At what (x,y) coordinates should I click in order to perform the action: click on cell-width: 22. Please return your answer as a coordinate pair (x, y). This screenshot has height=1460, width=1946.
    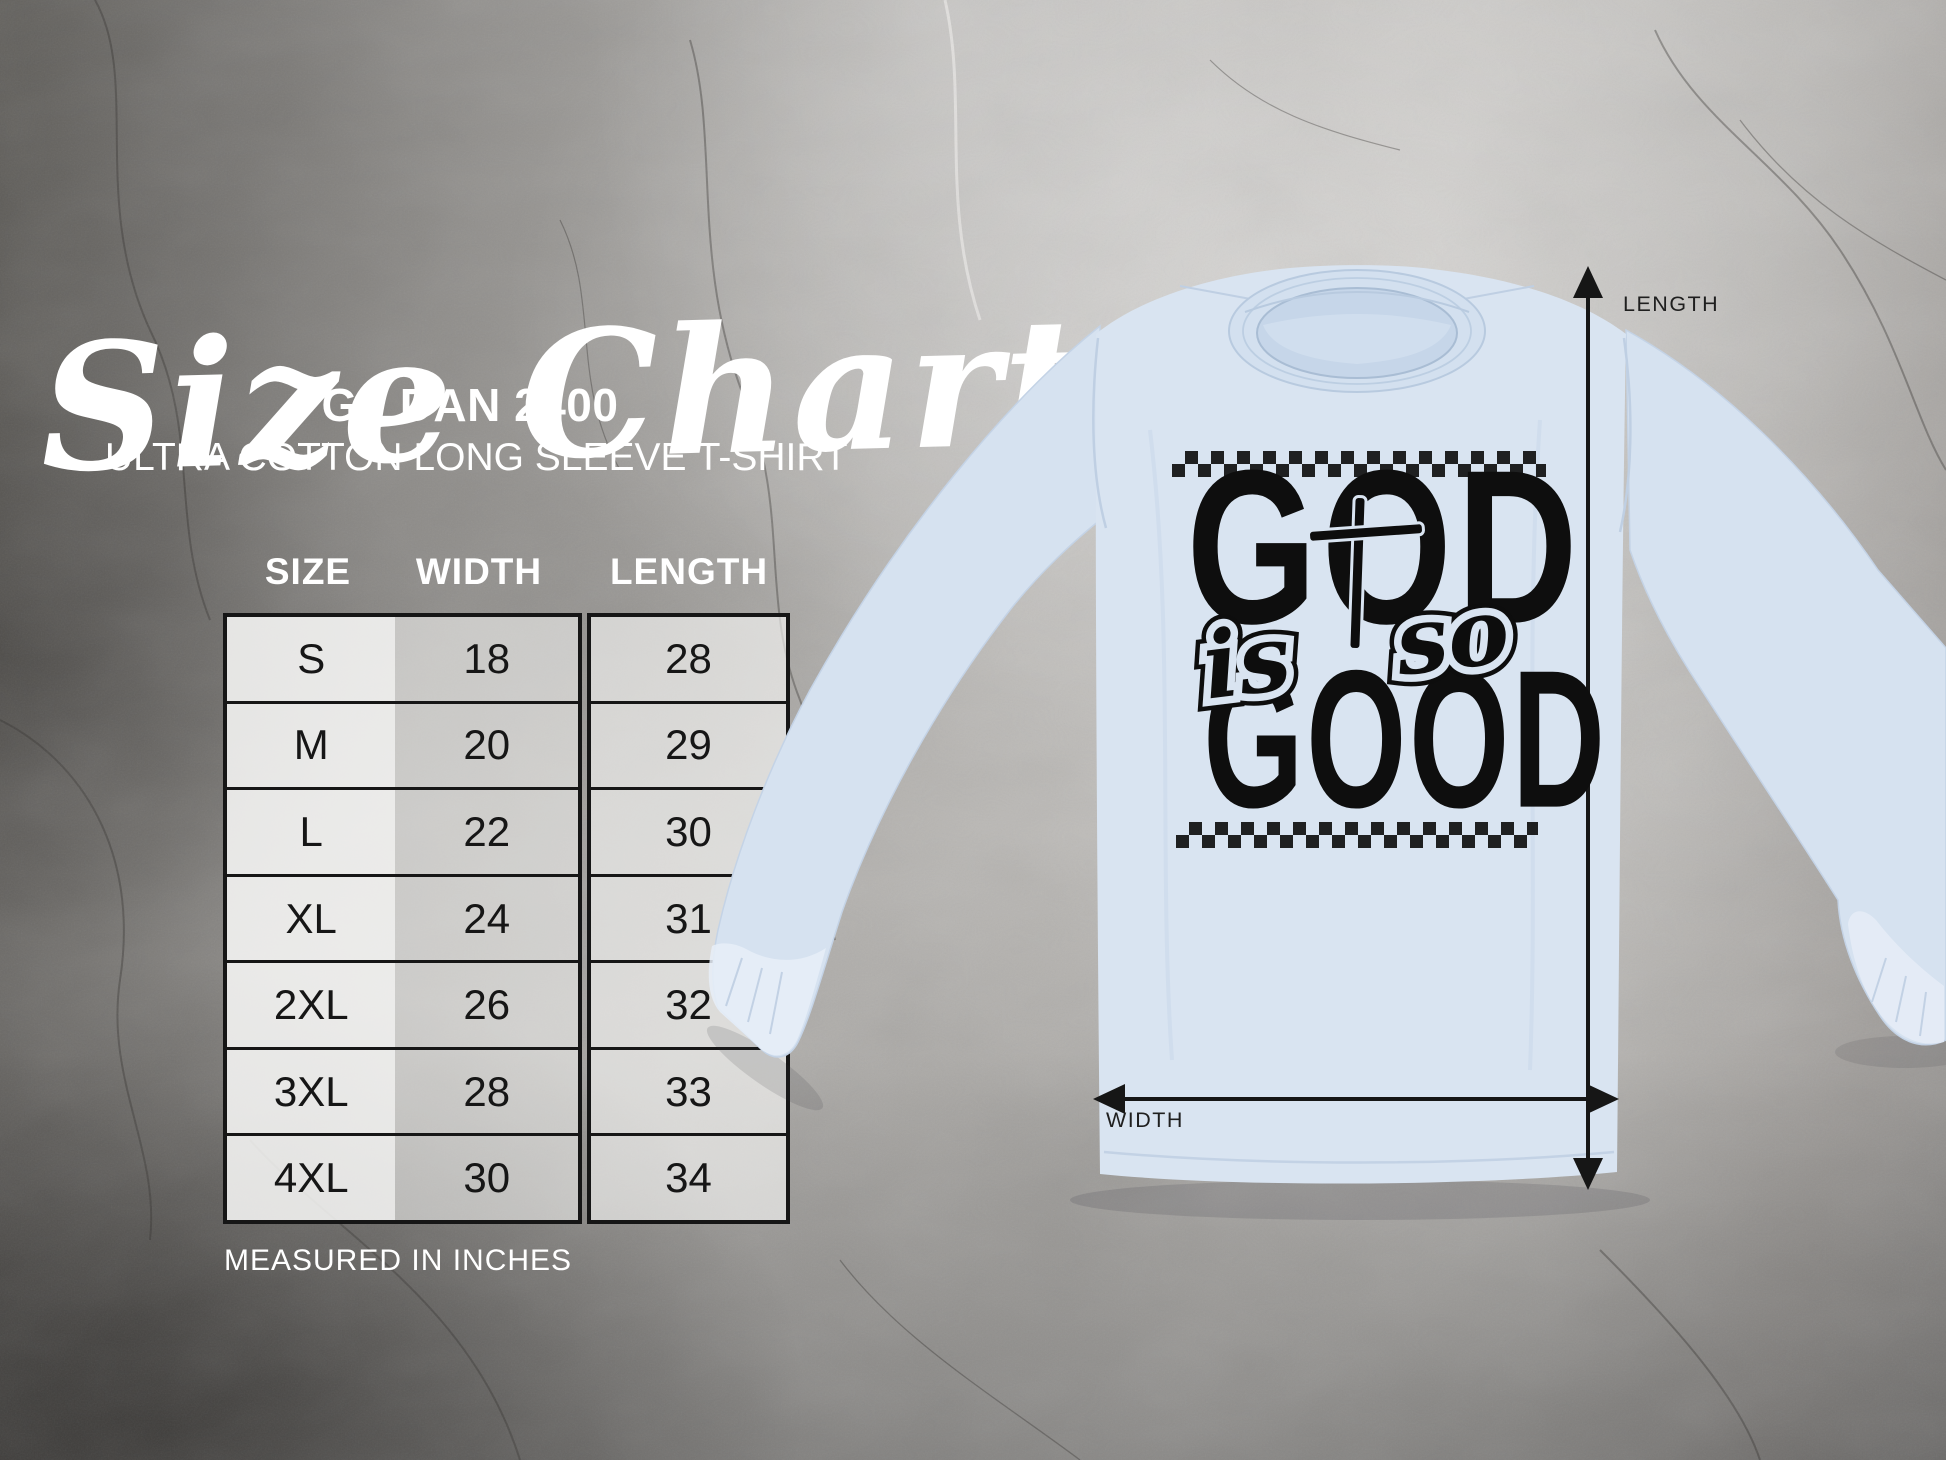
    Looking at the image, I should click on (486, 832).